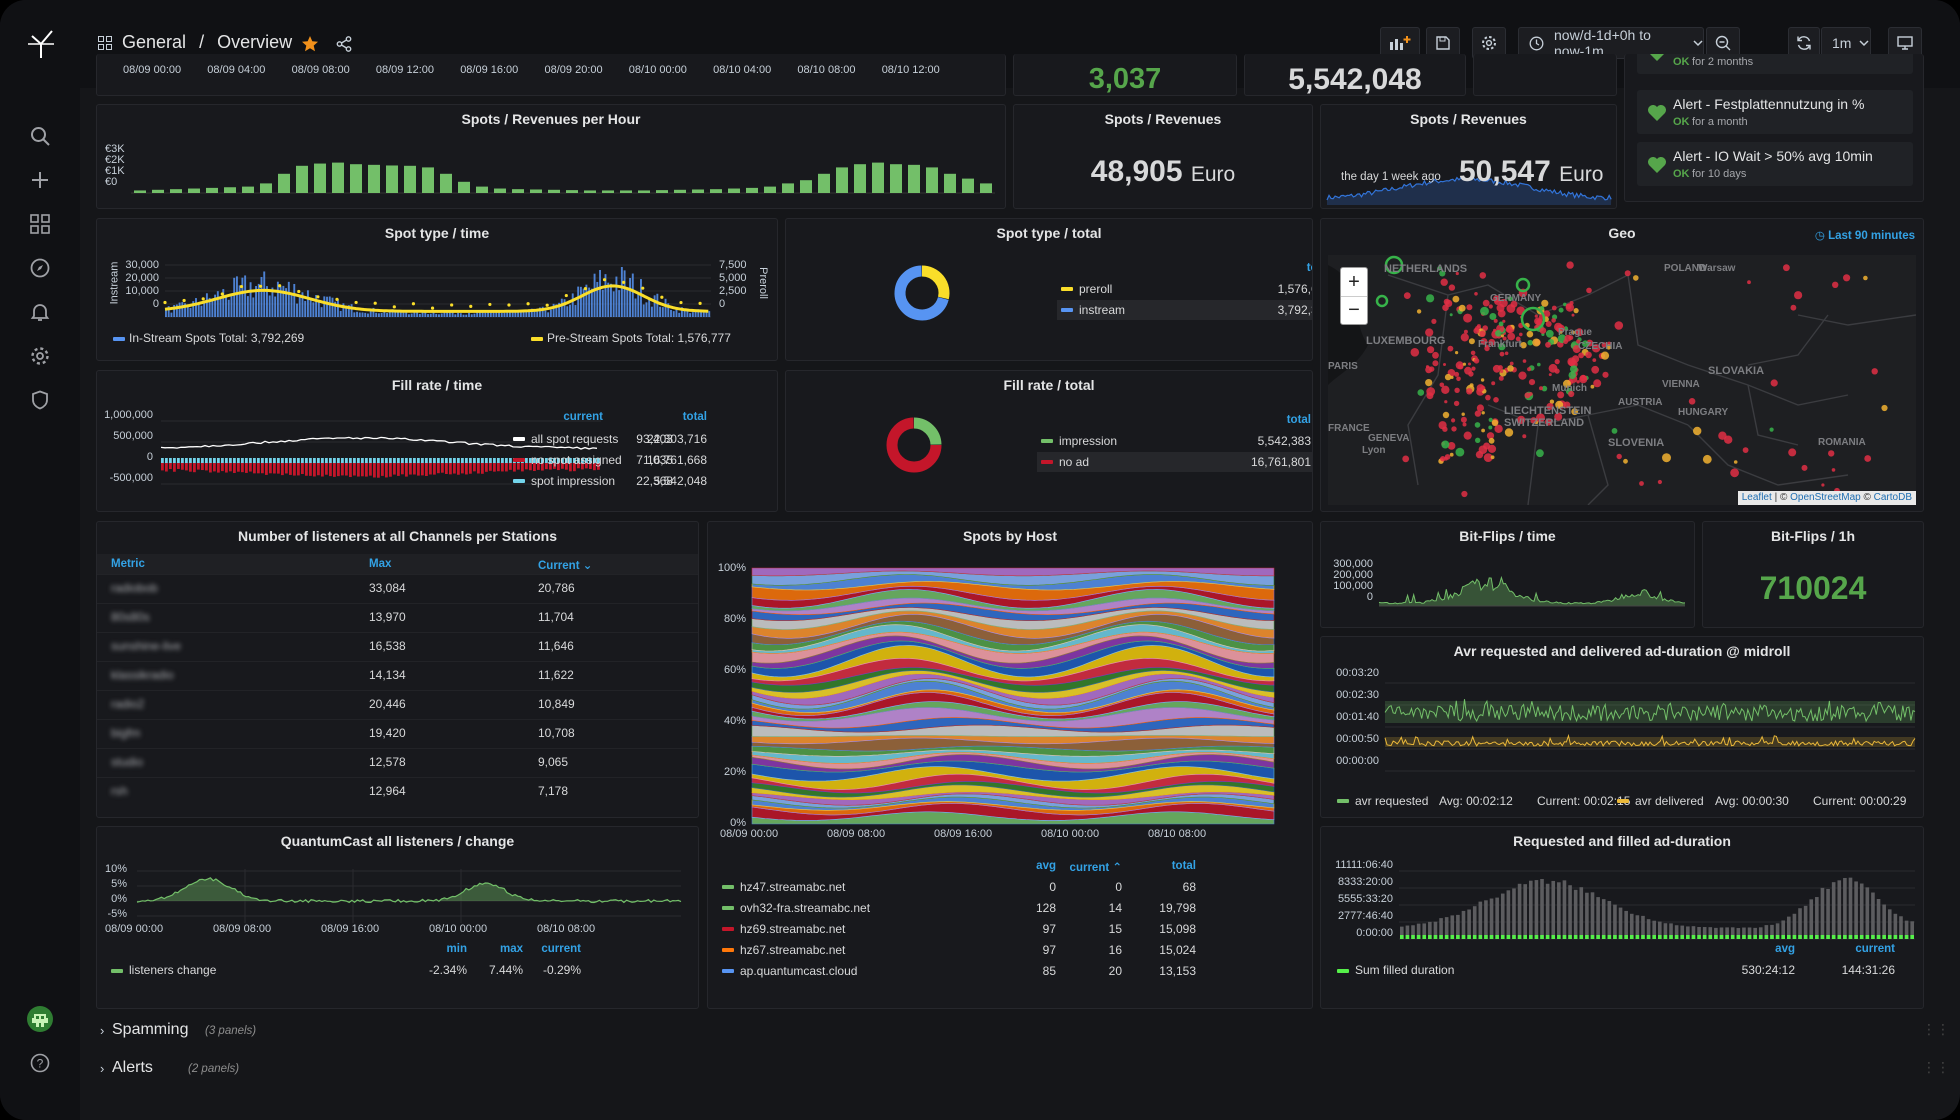 Image resolution: width=1960 pixels, height=1120 pixels. I want to click on row-title: Spamming, so click(150, 1029).